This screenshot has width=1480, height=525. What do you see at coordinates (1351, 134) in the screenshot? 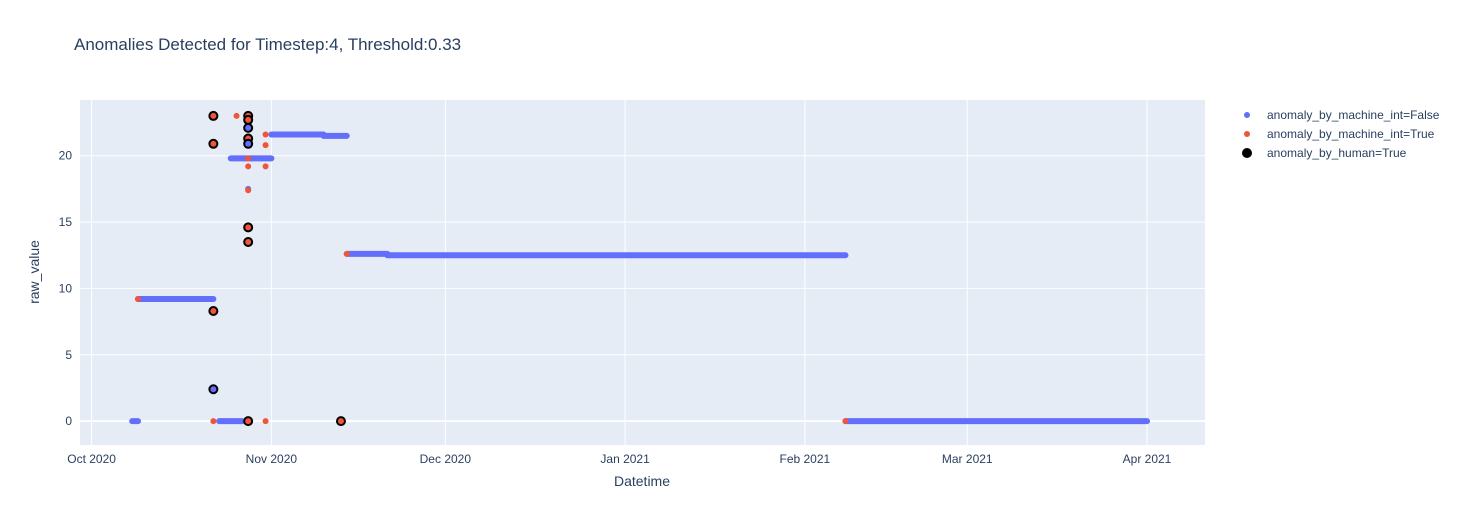
I see `legend-label: anomaly_by_machine_int=True` at bounding box center [1351, 134].